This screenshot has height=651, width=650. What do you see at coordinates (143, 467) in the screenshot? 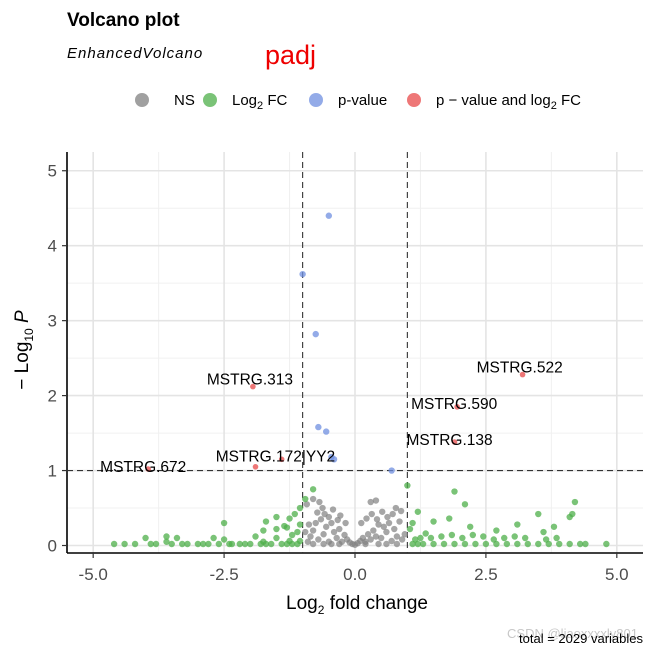
I see `point-label: MSTRG.672` at bounding box center [143, 467].